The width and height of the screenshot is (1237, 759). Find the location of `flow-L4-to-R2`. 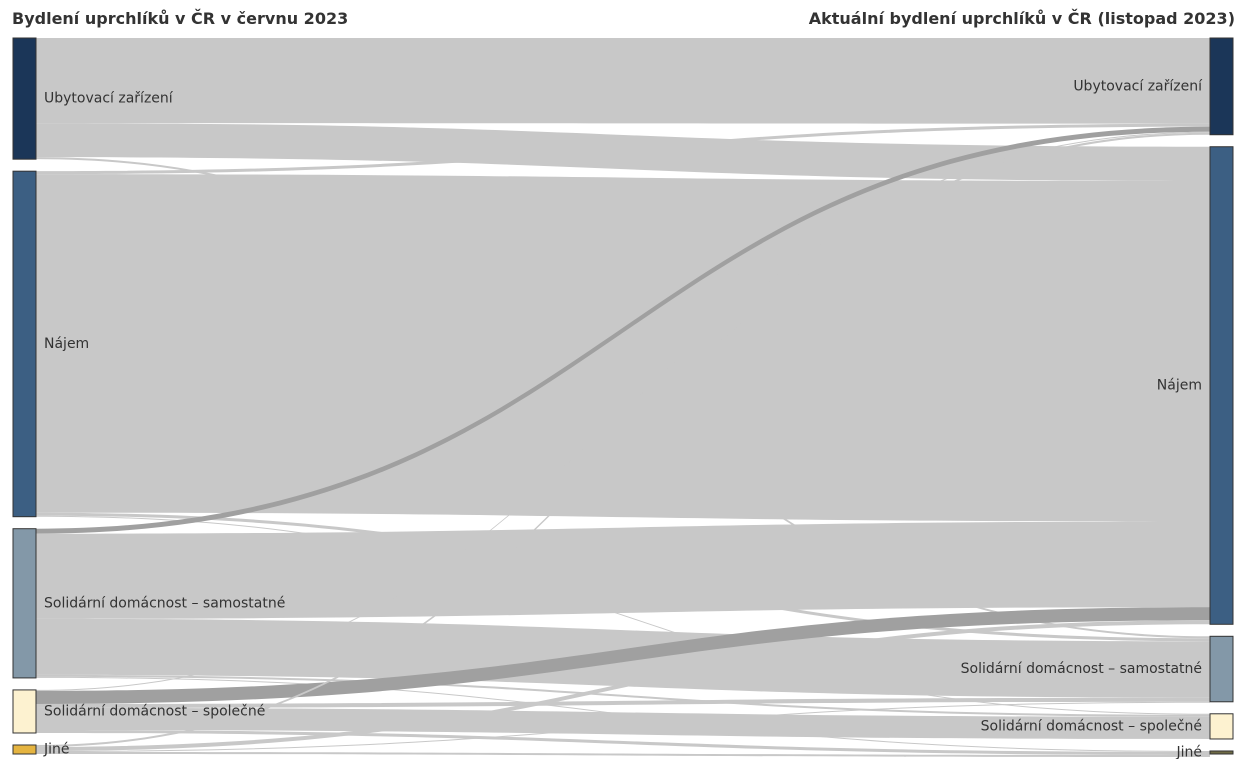

flow-L4-to-R2 is located at coordinates (623, 726).